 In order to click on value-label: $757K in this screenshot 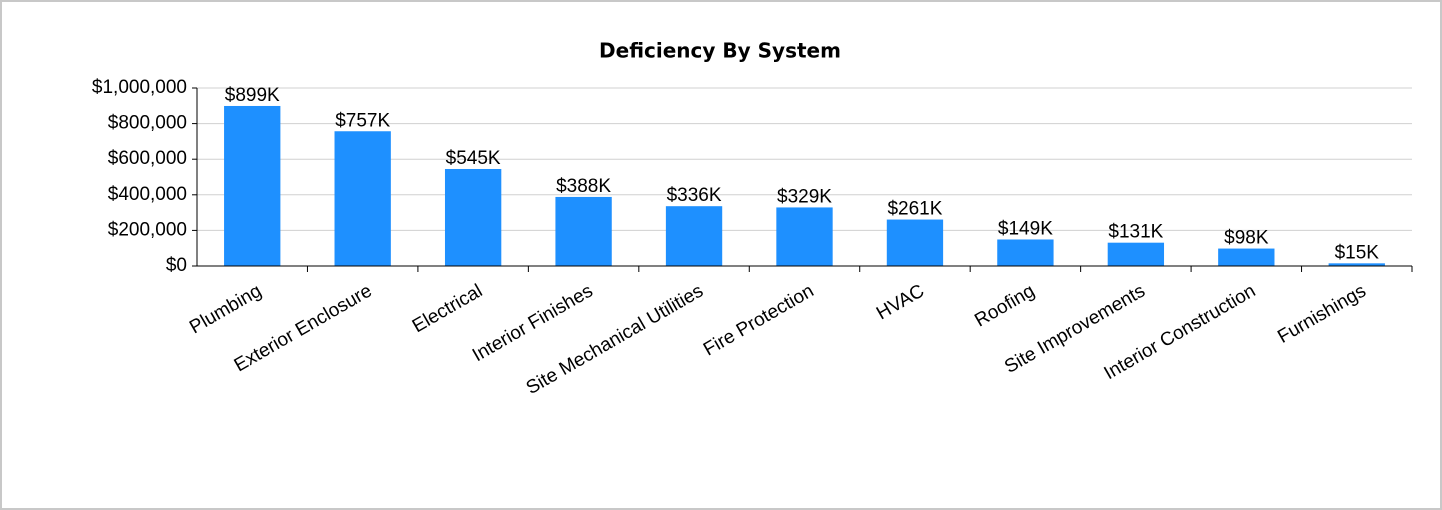, I will do `click(362, 120)`.